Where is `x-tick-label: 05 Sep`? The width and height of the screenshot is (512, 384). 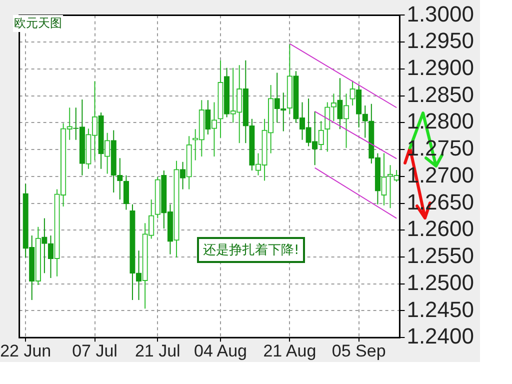 x-tick-label: 05 Sep is located at coordinates (359, 350).